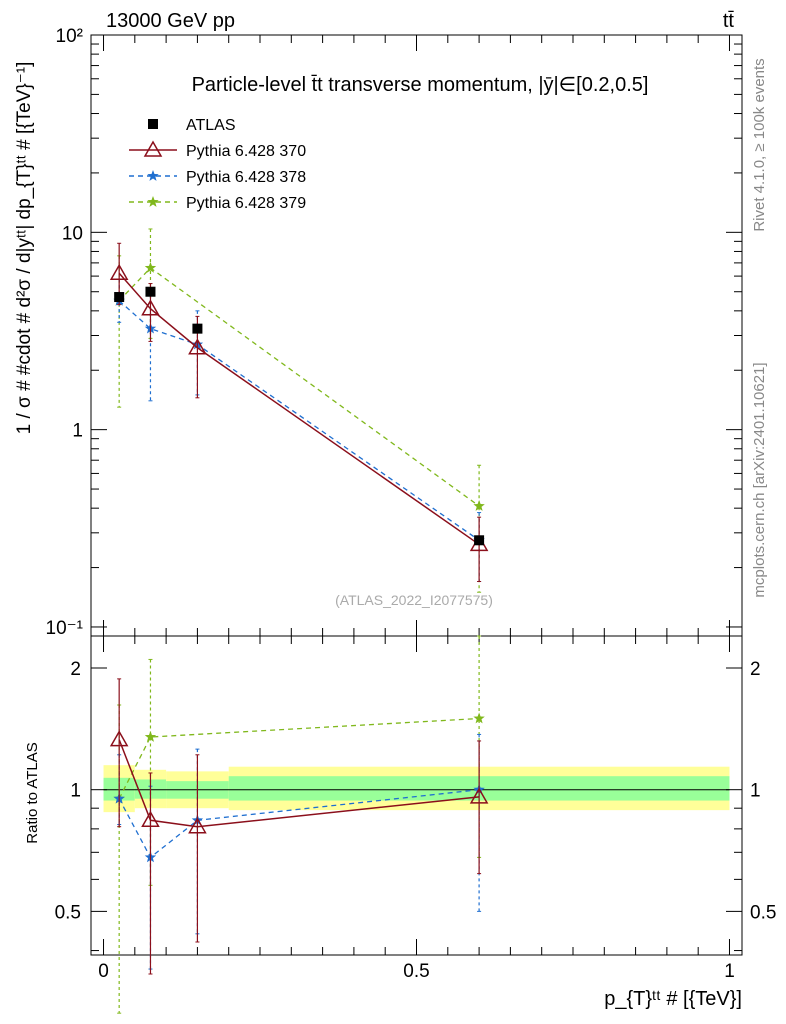  Describe the element at coordinates (65, 628) in the screenshot. I see `main-y-tick-label: 10⁻¹` at that location.